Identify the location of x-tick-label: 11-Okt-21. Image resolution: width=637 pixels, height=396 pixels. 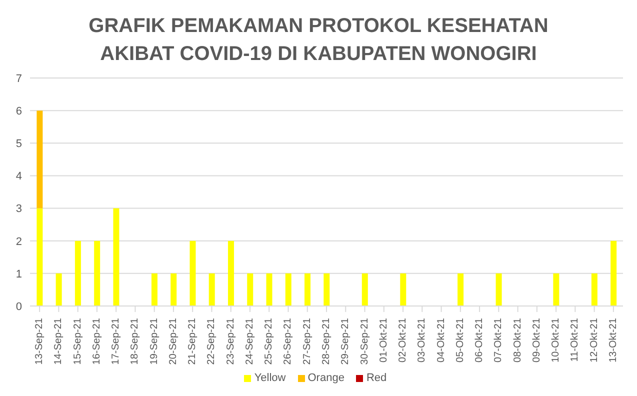
(575, 340).